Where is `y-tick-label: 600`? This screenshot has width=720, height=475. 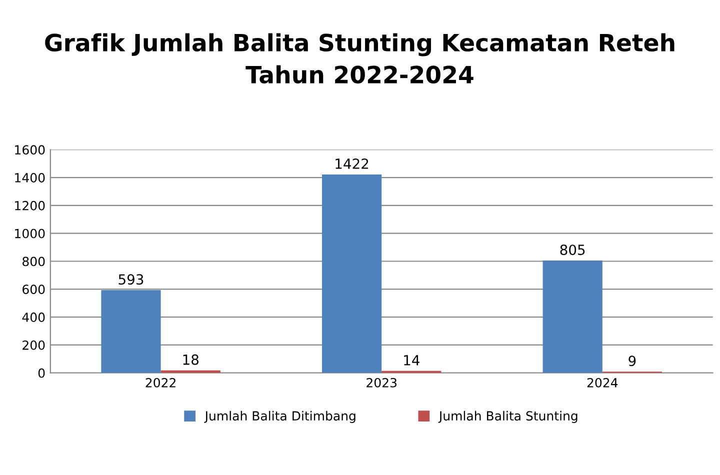
y-tick-label: 600 is located at coordinates (33, 289).